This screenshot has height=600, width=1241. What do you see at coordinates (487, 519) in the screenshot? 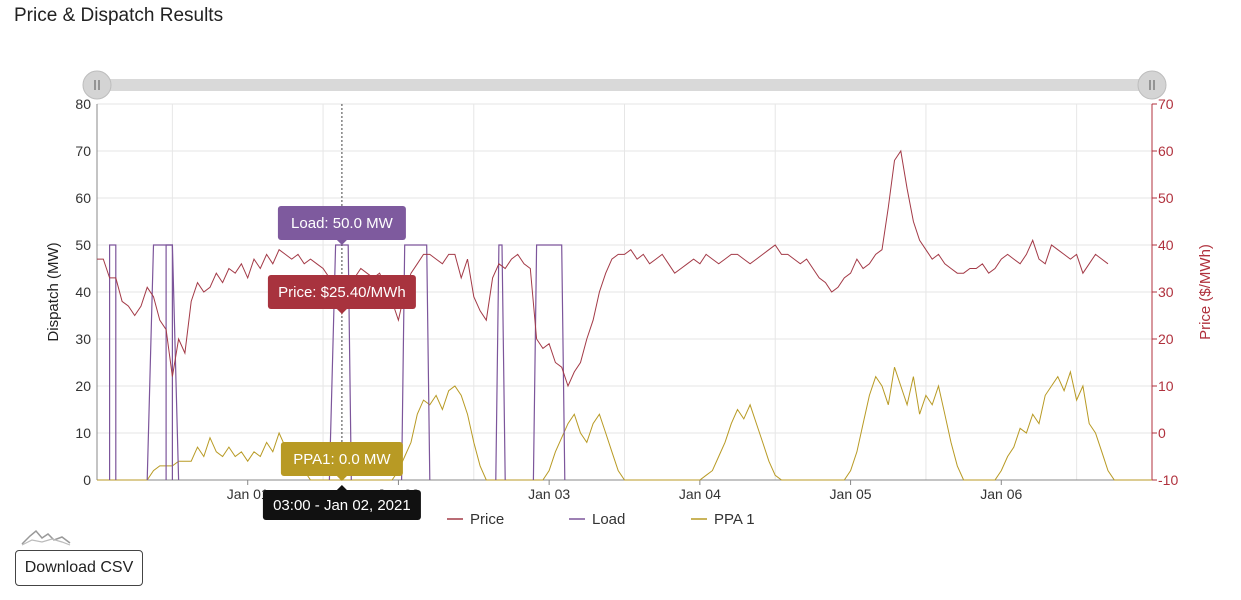
I see `legend-label-price: Price` at bounding box center [487, 519].